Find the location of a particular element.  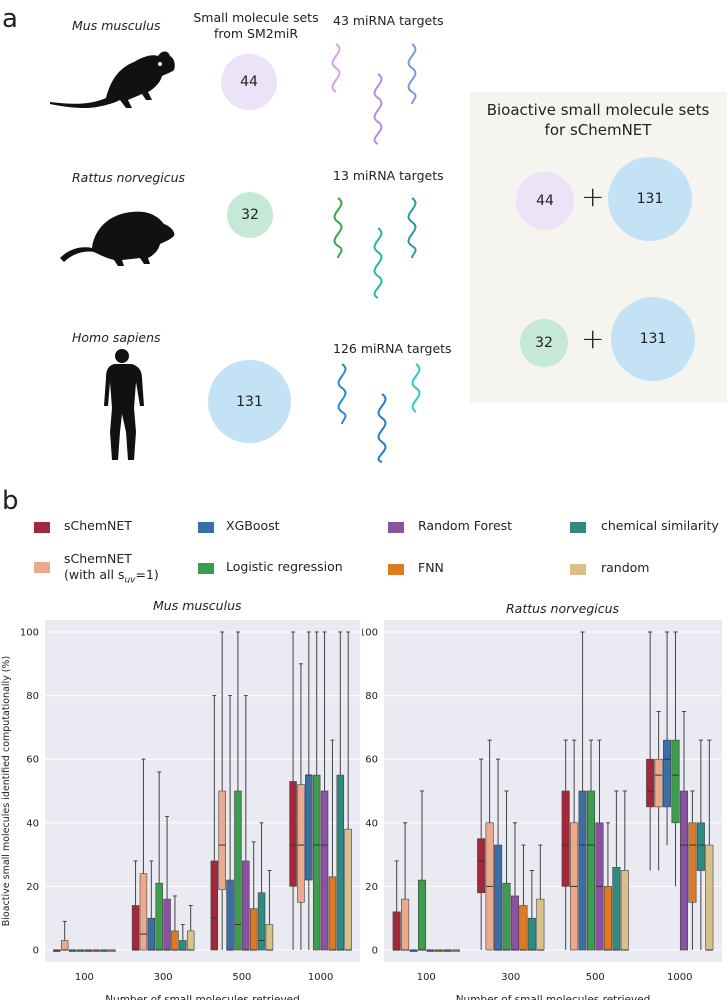

legend-schemnet-suv-line2: (with all suv=1) is located at coordinates (111, 578).